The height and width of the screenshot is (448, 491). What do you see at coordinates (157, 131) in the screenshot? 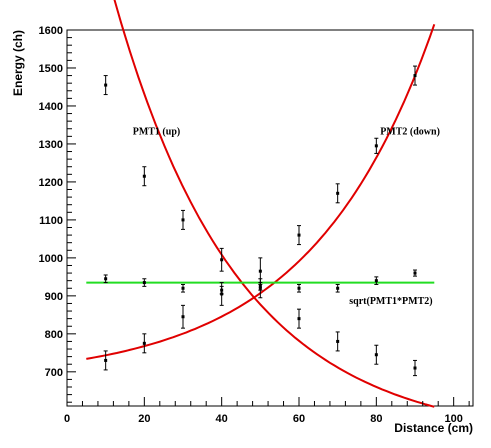
I see `chart-annotation: PMT1 (up)` at bounding box center [157, 131].